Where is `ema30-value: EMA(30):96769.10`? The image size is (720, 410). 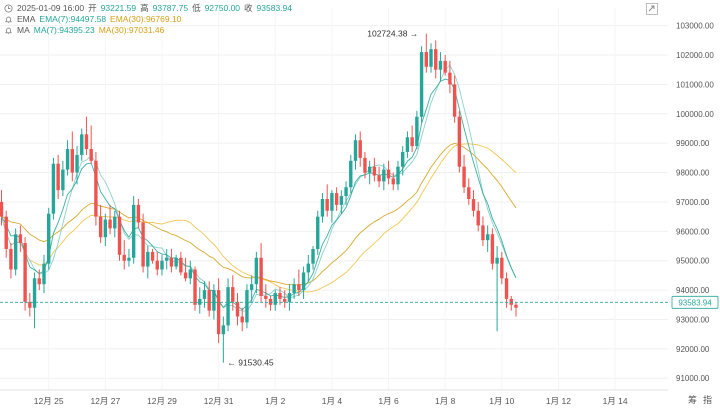
ema30-value: EMA(30):96769.10 is located at coordinates (146, 19).